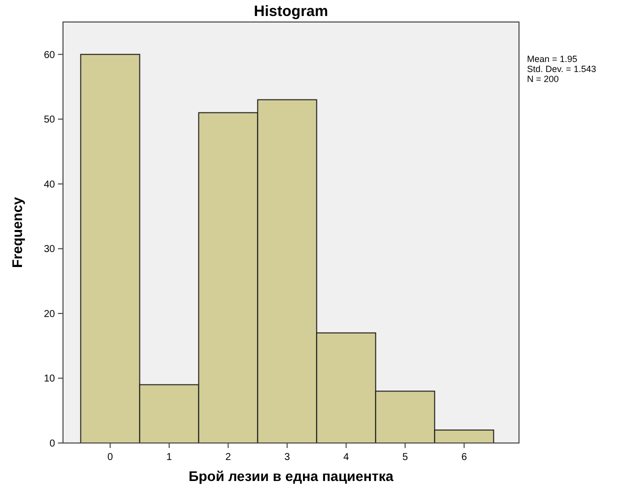 The height and width of the screenshot is (488, 629). I want to click on y-tick-label: 30, so click(50, 250).